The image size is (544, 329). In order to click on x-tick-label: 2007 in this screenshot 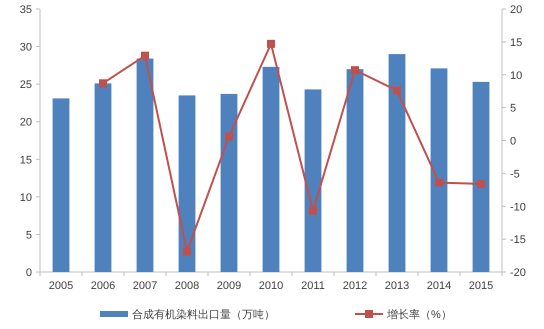, I will do `click(145, 286)`.